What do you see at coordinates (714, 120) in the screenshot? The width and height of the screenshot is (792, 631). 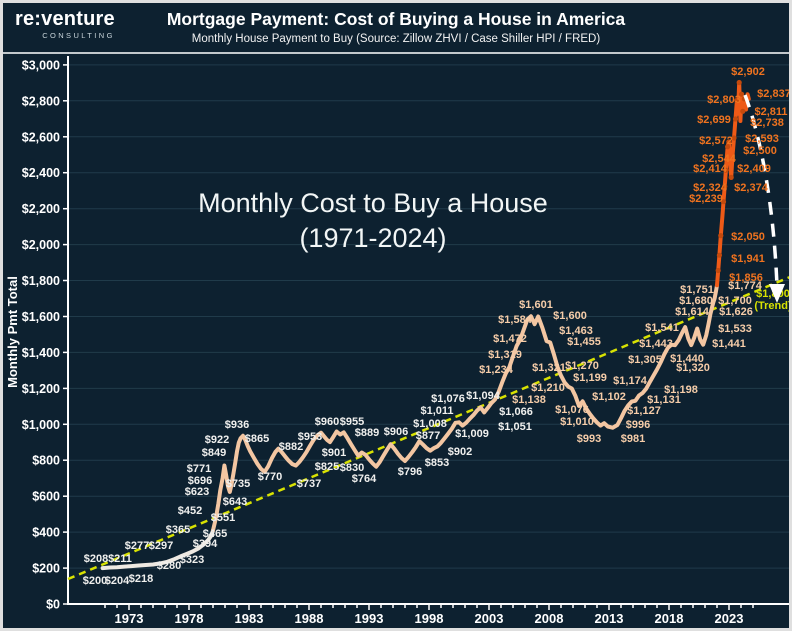 I see `svg-text: $2,699` at bounding box center [714, 120].